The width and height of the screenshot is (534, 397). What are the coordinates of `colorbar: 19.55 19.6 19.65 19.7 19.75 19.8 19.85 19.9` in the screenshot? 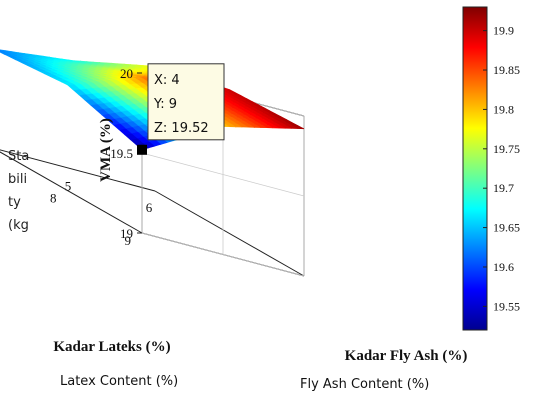 It's located at (491, 168).